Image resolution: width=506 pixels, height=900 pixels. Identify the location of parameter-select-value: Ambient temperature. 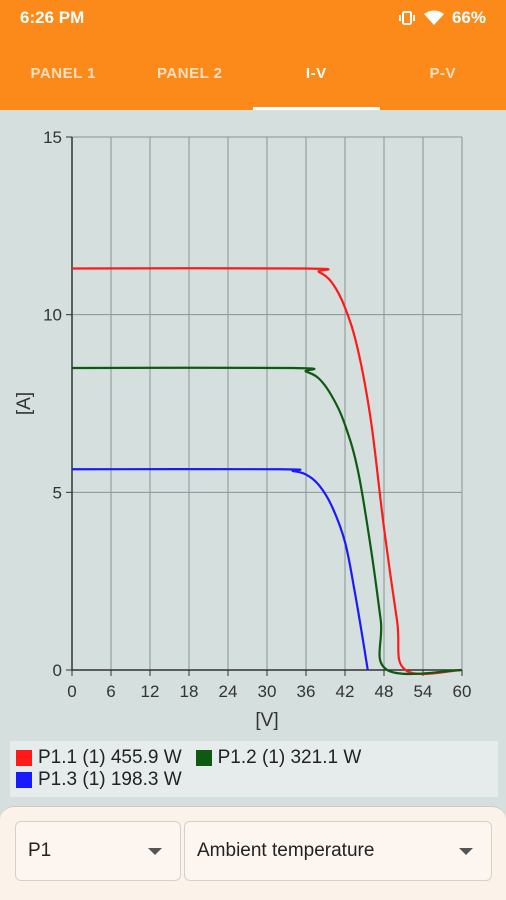
(286, 850).